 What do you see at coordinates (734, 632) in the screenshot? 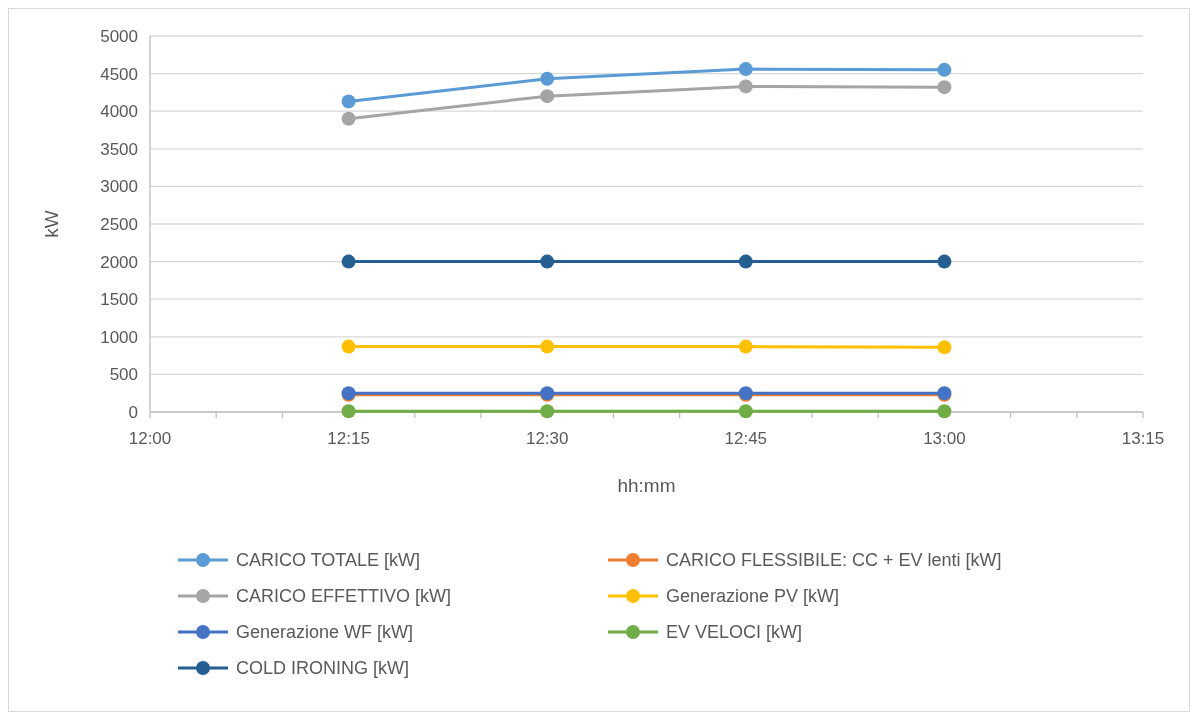
I see `legend-label: EV VELOCI [kW]` at bounding box center [734, 632].